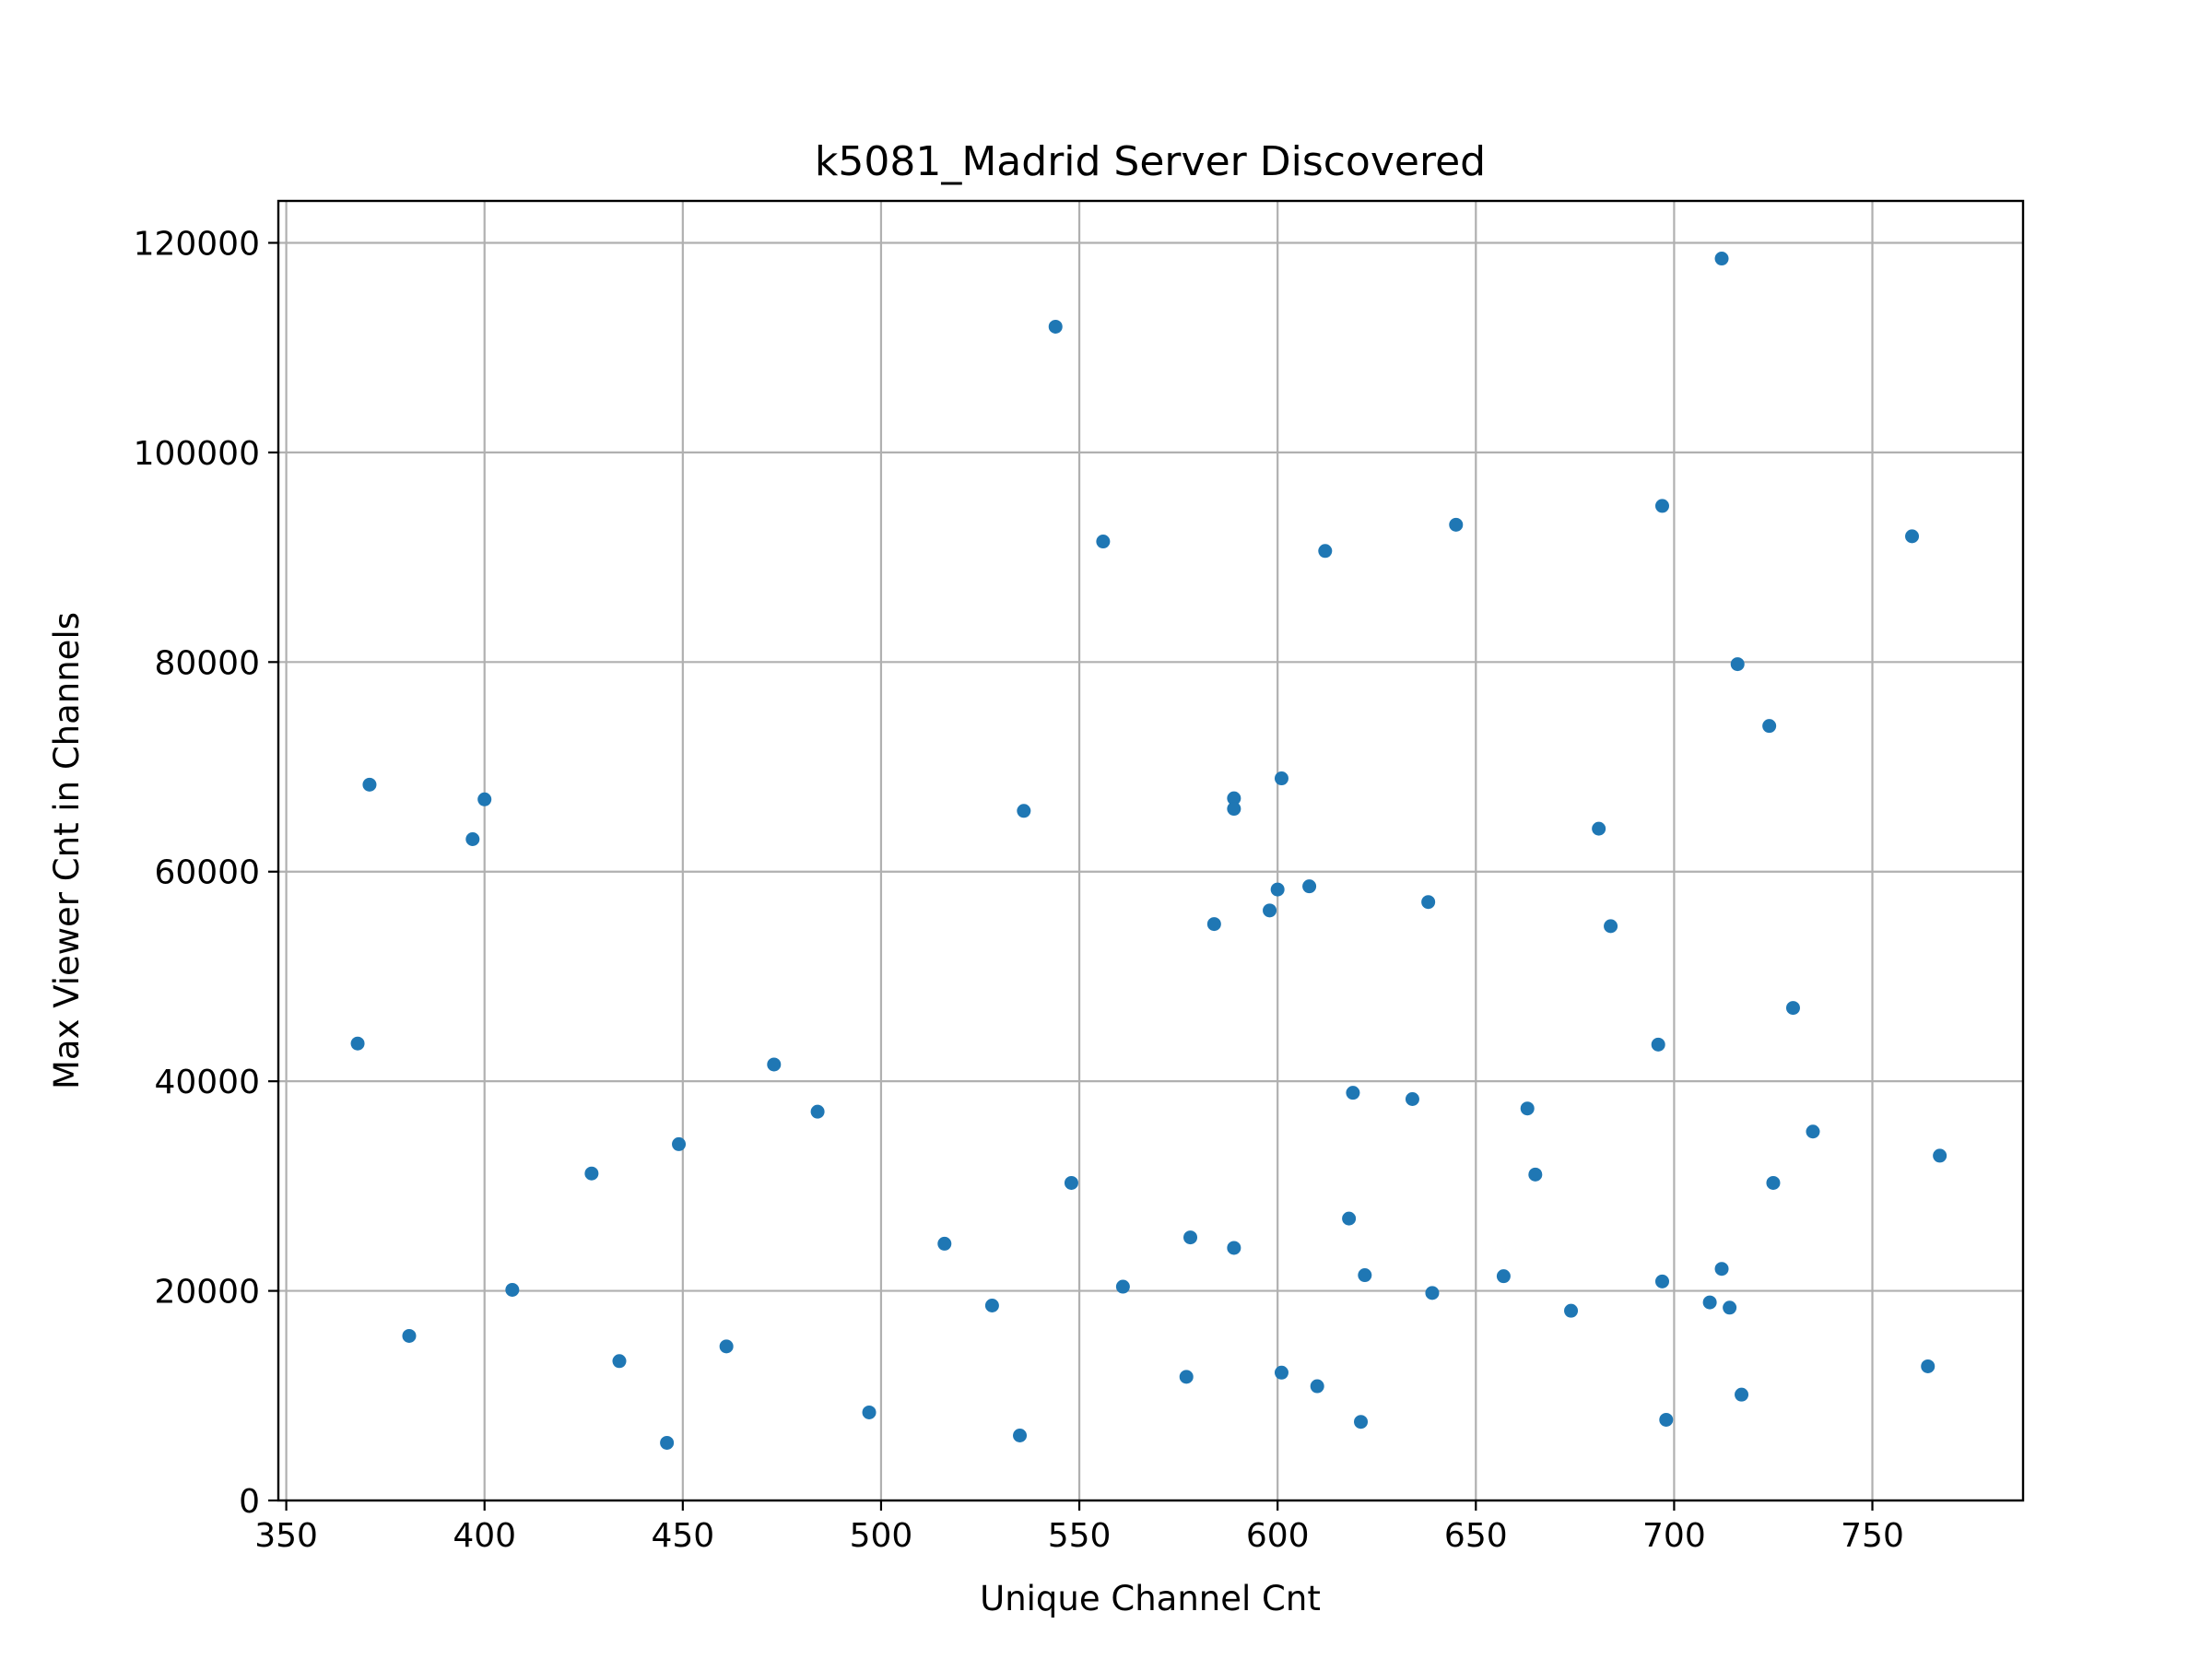 The height and width of the screenshot is (1659, 2212). What do you see at coordinates (207, 873) in the screenshot?
I see `y-tick-label: 60000` at bounding box center [207, 873].